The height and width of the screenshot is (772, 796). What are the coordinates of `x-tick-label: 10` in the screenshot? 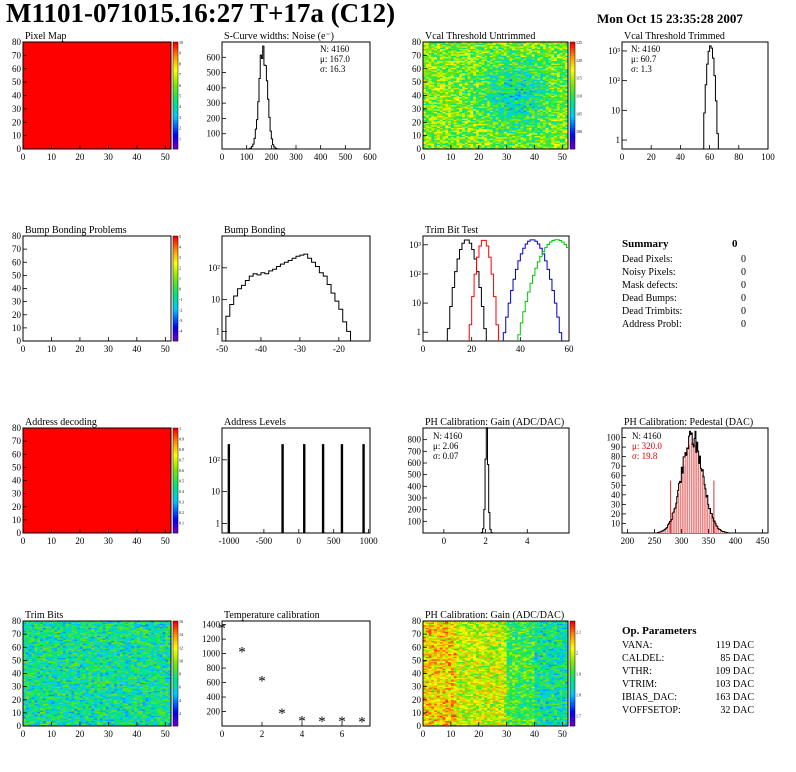 It's located at (52, 157).